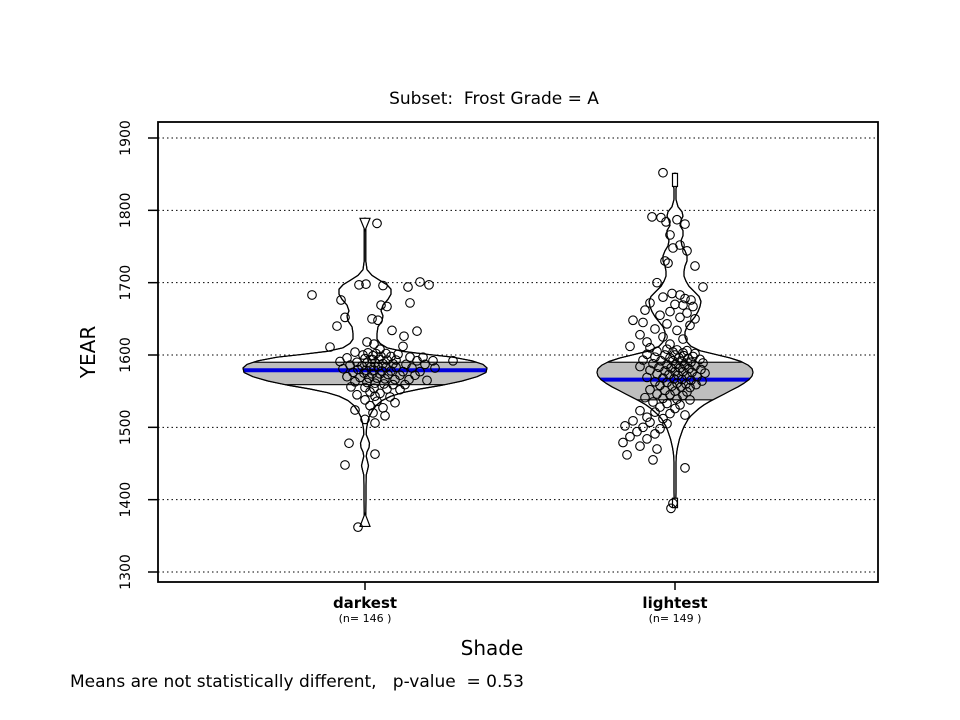  Describe the element at coordinates (675, 618) in the screenshot. I see `group-n-lightest: (n= 149 )` at that location.